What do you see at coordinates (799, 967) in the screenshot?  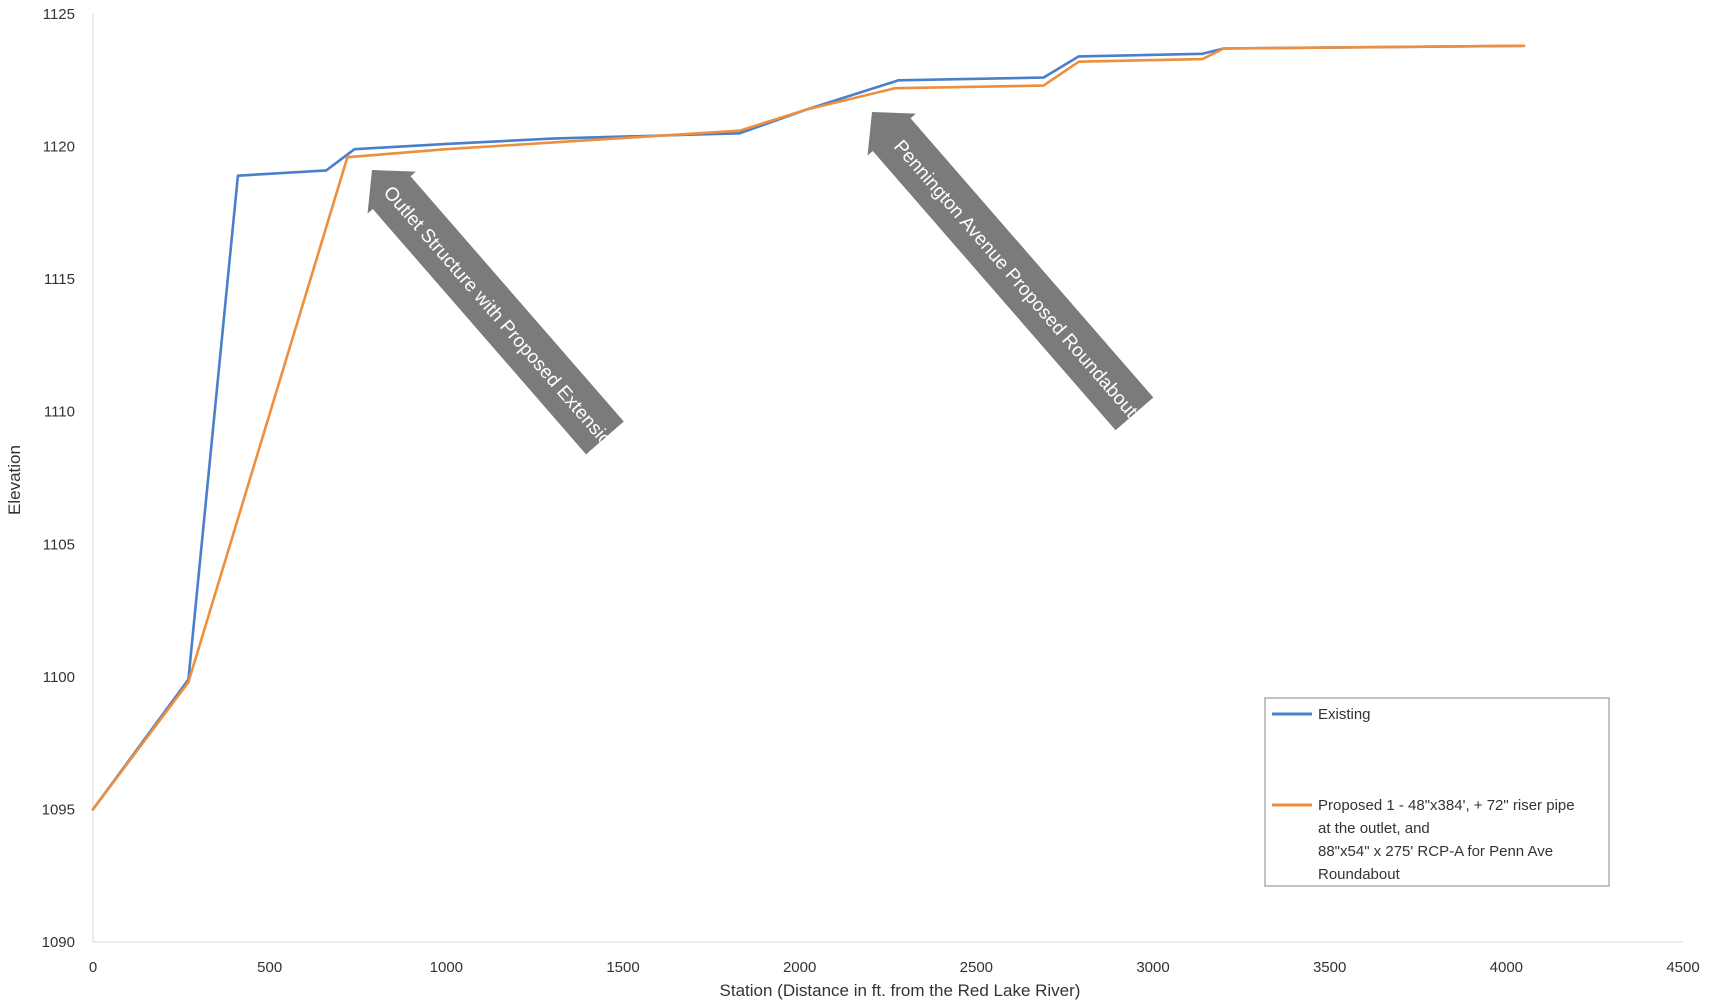 I see `x-tick-label: 2000` at bounding box center [799, 967].